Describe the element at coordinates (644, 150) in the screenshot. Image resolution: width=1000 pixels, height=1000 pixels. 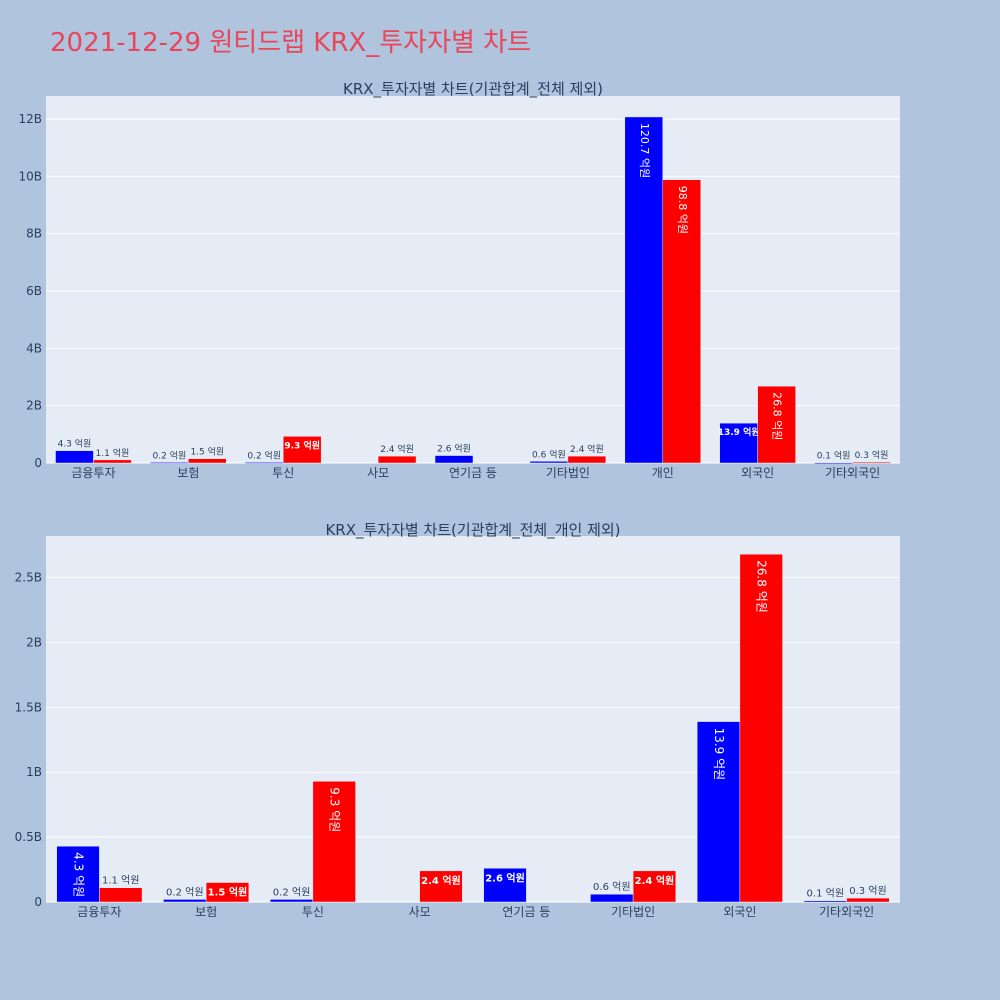
I see `data-label: 120.7 억원` at that location.